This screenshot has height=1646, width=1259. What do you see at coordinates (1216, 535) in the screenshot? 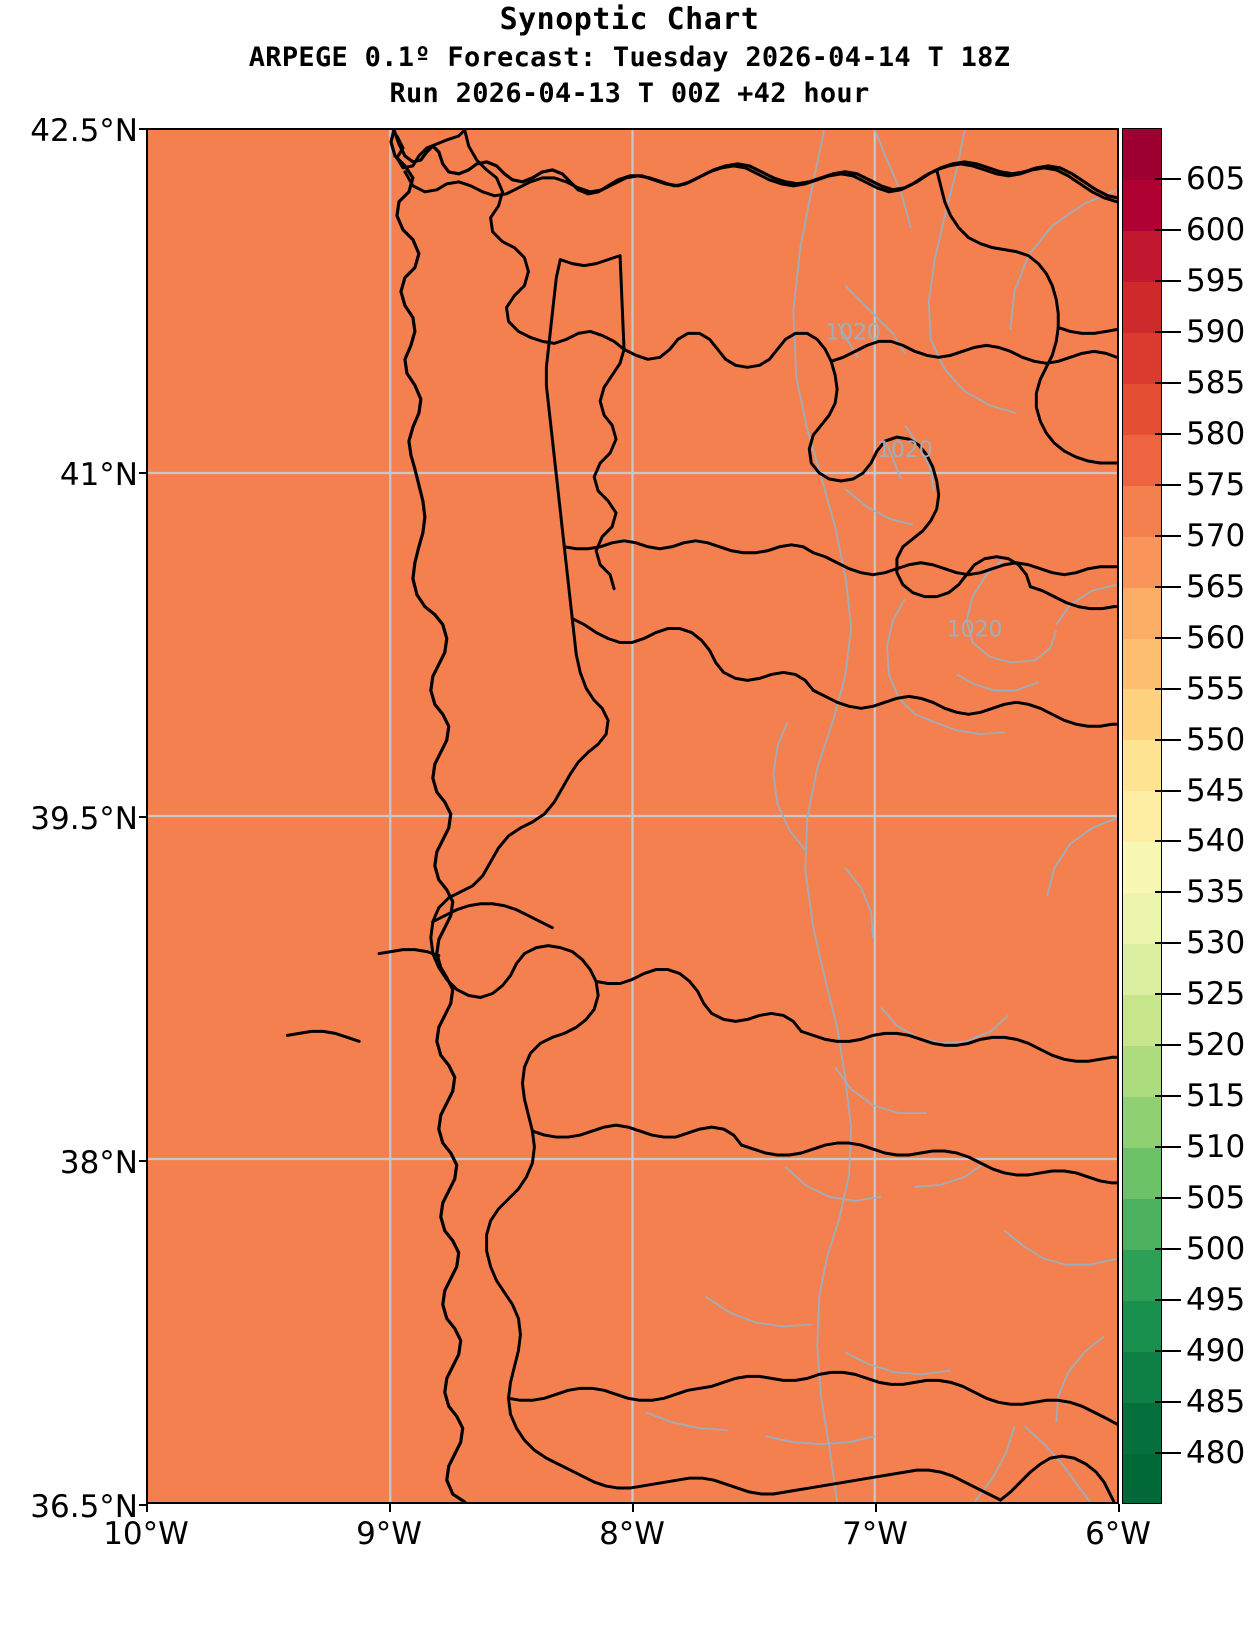
I see `colorbar-tick-label: 570` at bounding box center [1216, 535].